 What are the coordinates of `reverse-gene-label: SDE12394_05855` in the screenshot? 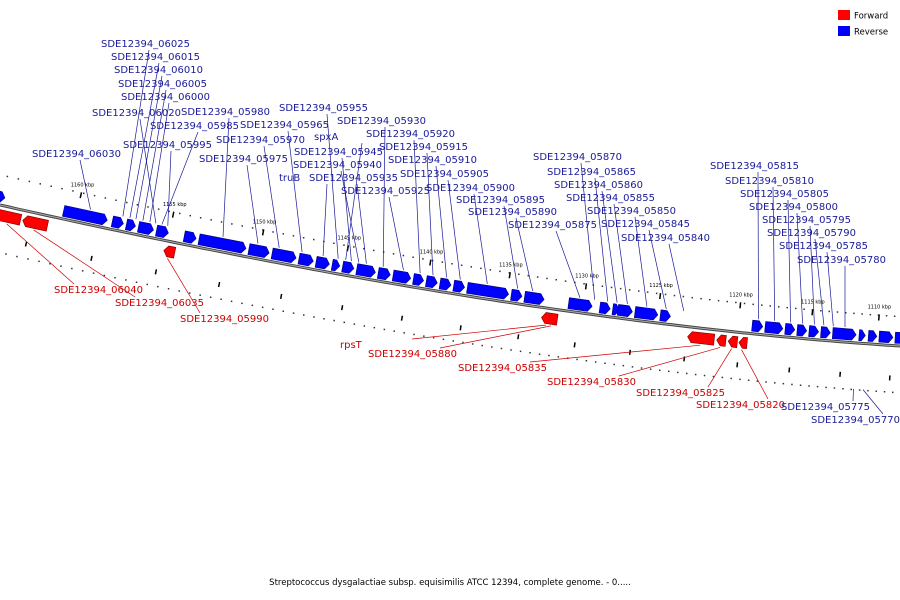 It's located at (610, 198).